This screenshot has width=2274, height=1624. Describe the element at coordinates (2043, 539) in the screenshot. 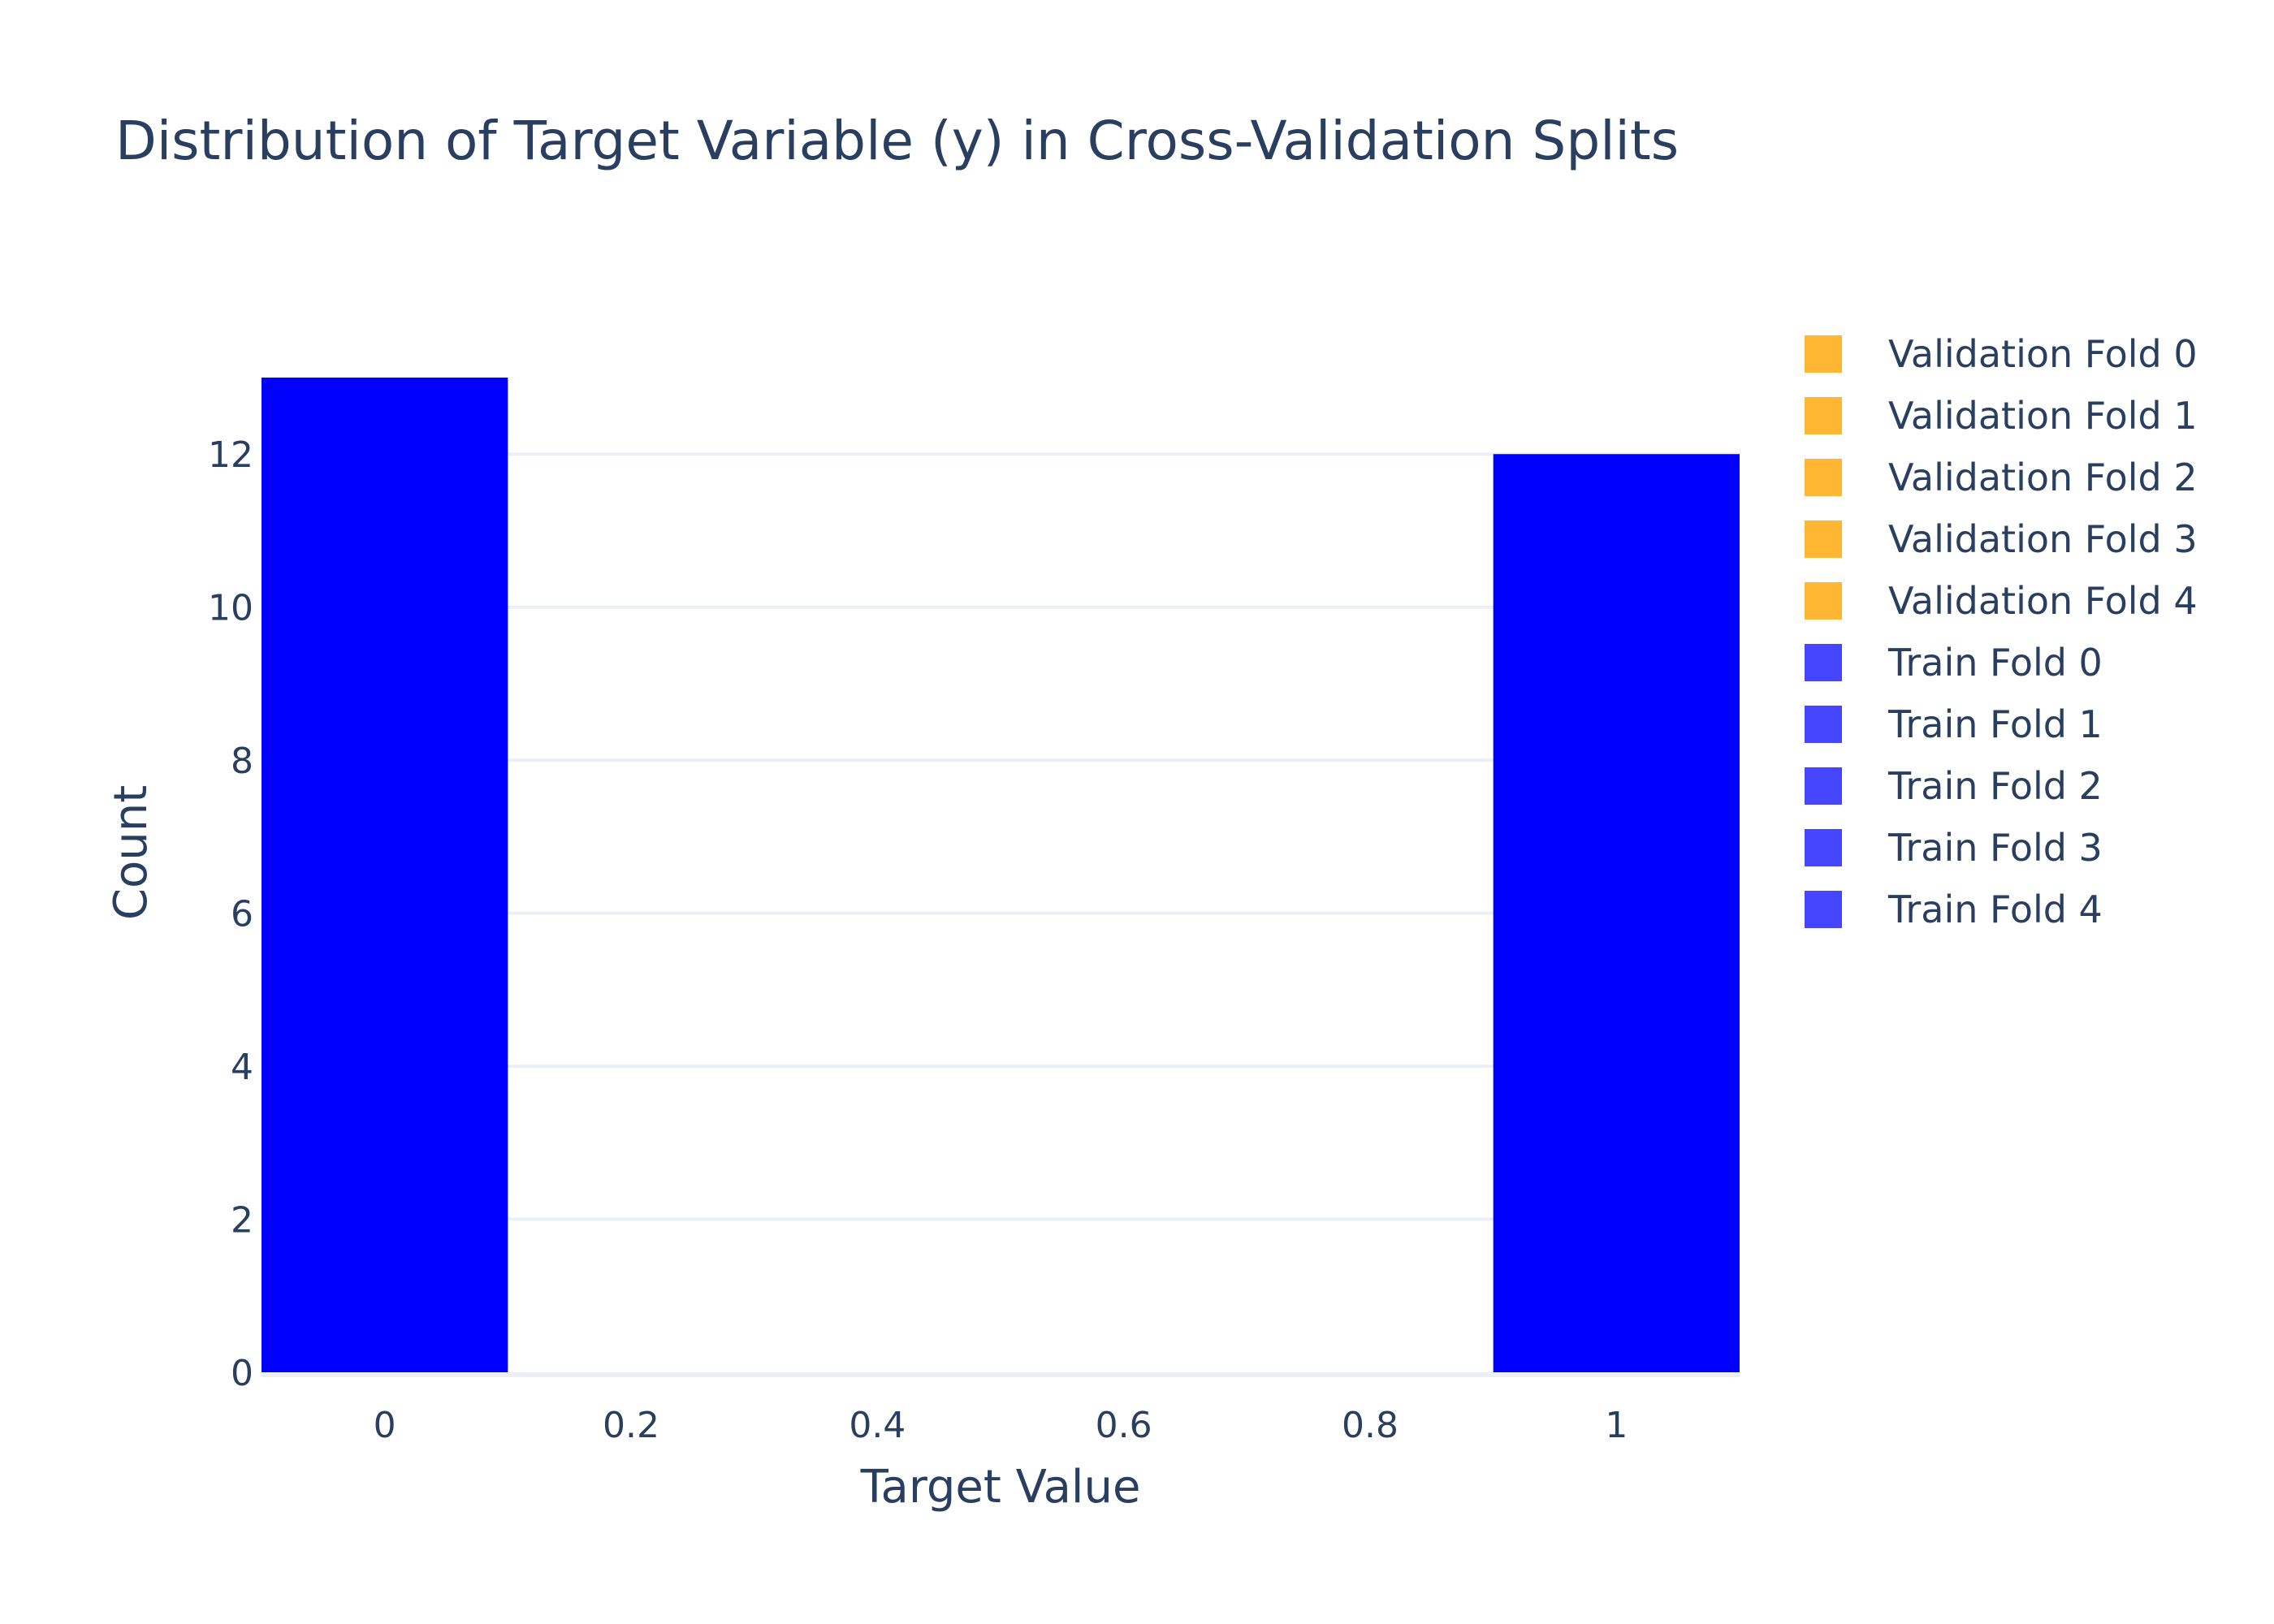

I see `legend-label: Validation Fold 3` at that location.